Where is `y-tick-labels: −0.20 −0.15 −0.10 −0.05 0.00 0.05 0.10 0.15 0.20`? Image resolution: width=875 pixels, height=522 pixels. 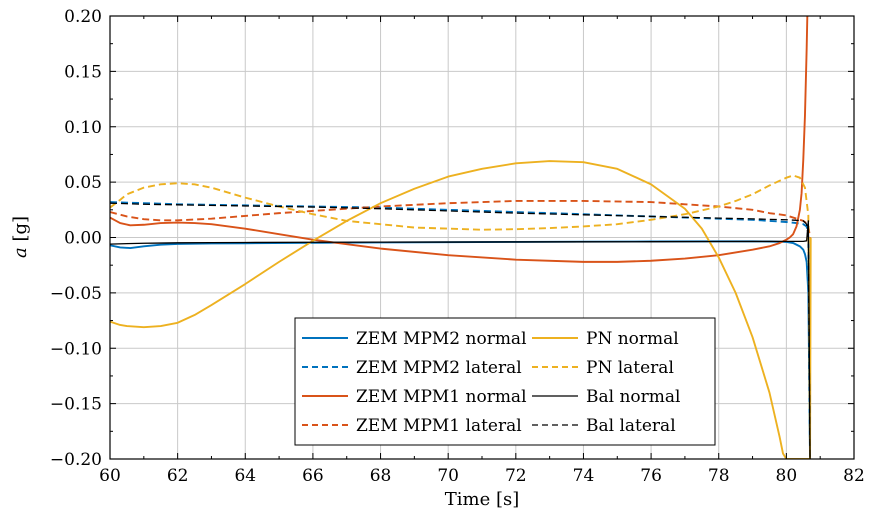 y-tick-labels: −0.20 −0.15 −0.10 −0.05 0.00 0.05 0.10 0.15 0.20 is located at coordinates (76, 238).